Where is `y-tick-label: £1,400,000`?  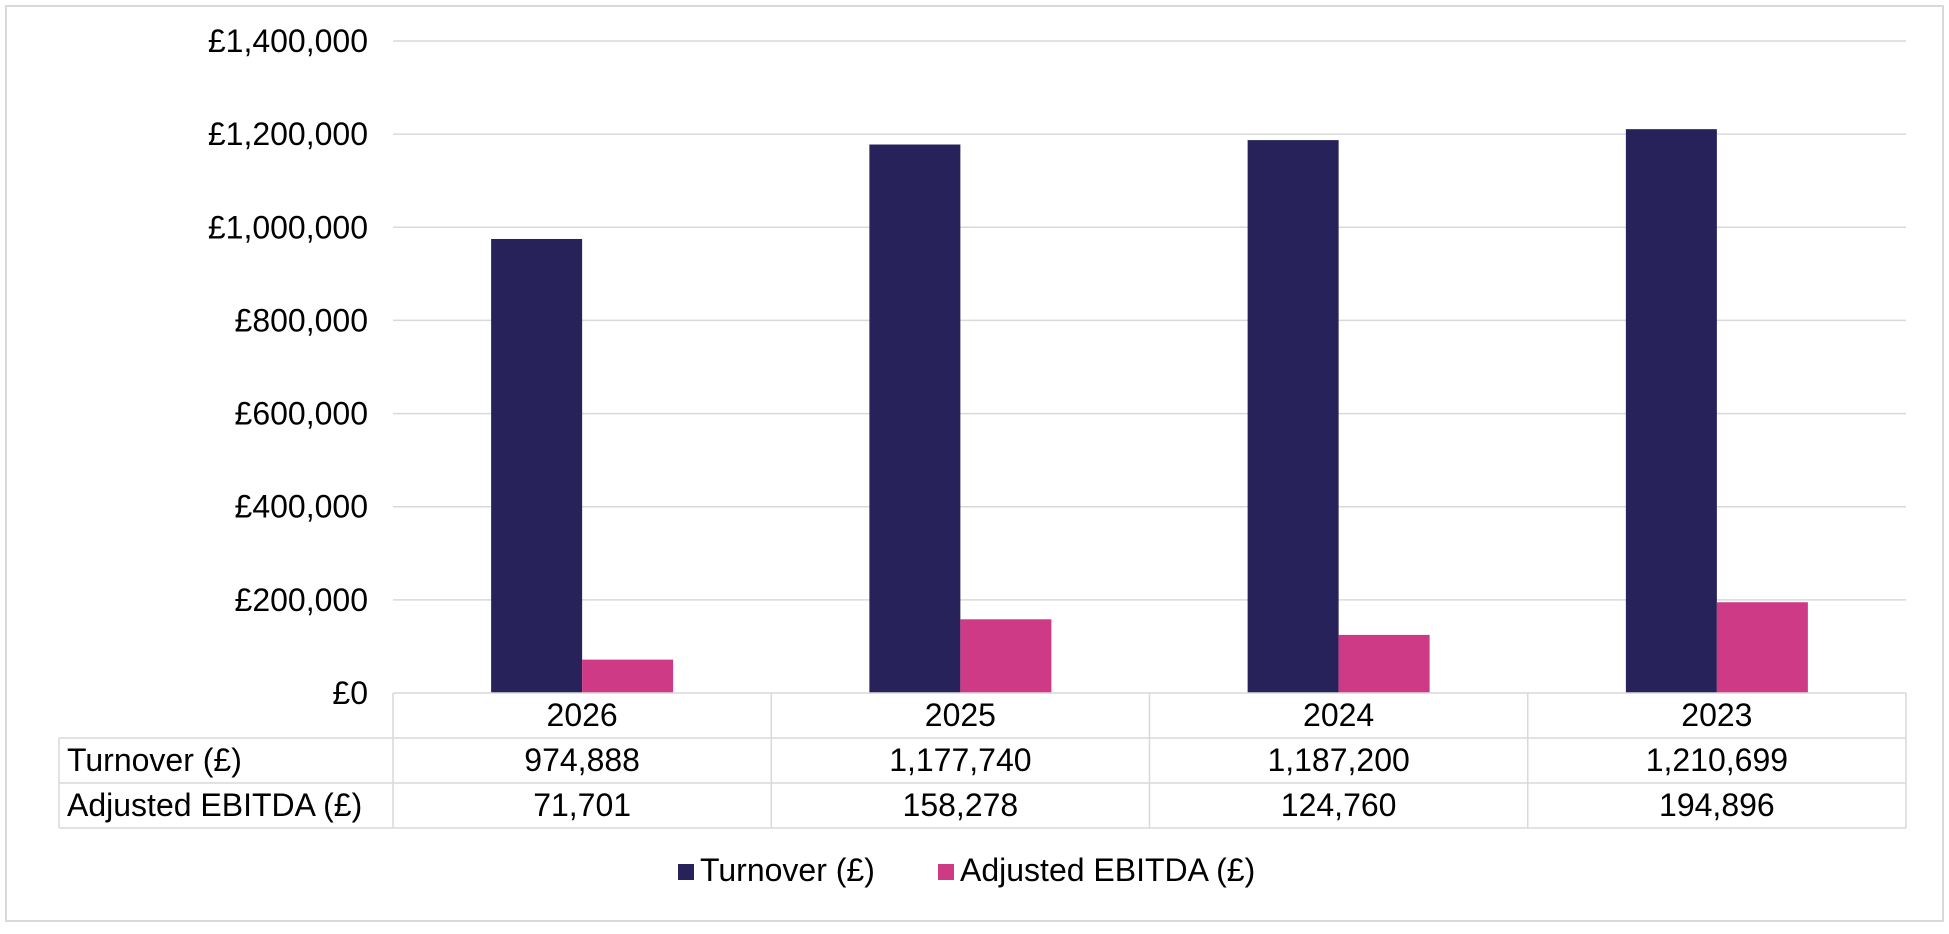 y-tick-label: £1,400,000 is located at coordinates (288, 41).